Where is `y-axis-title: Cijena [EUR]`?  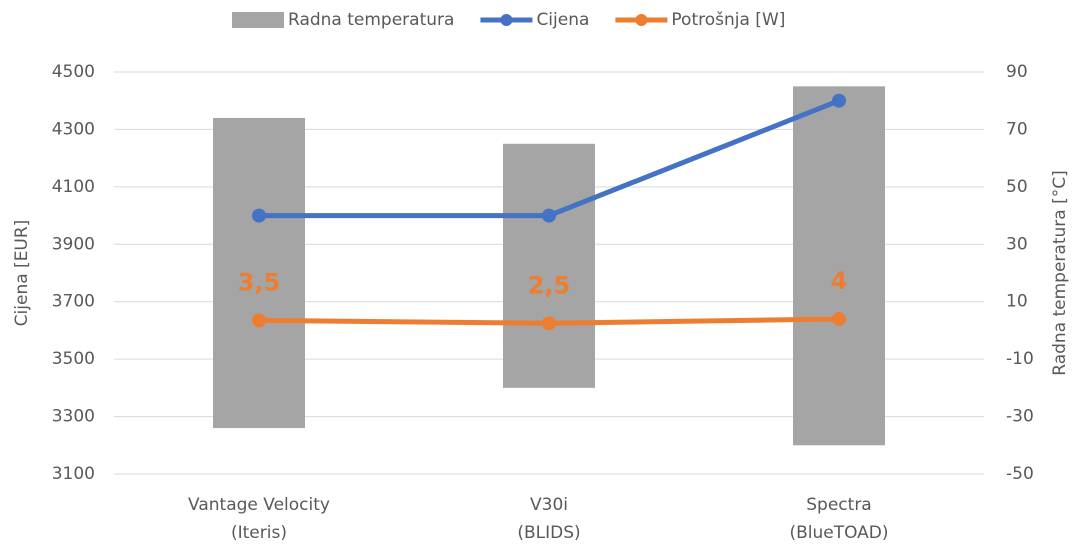 y-axis-title: Cijena [EUR] is located at coordinates (22, 273).